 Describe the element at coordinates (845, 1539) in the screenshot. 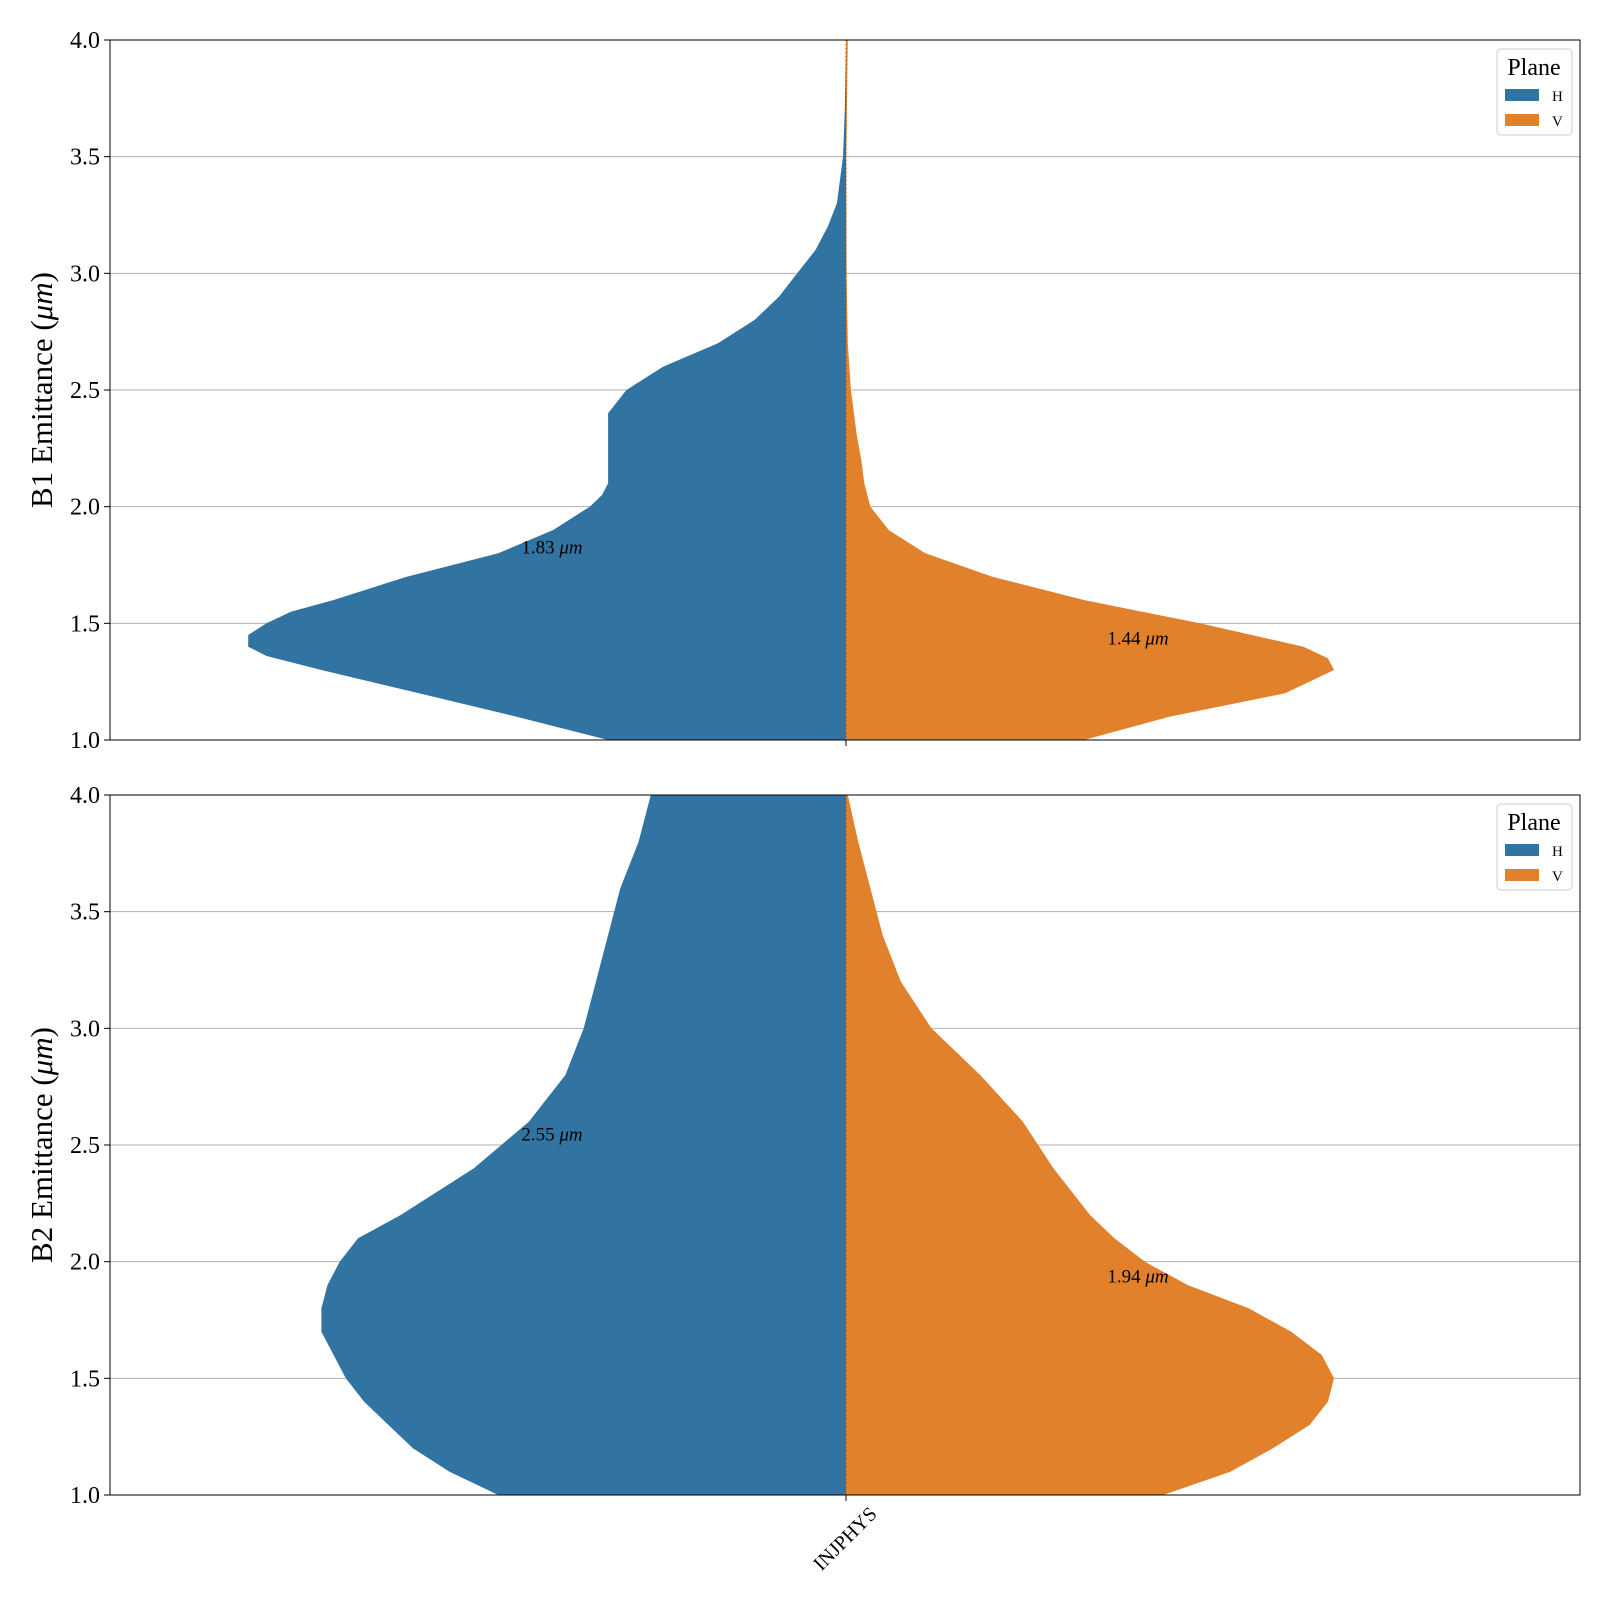

I see `x-category-label: INJPHYS` at that location.